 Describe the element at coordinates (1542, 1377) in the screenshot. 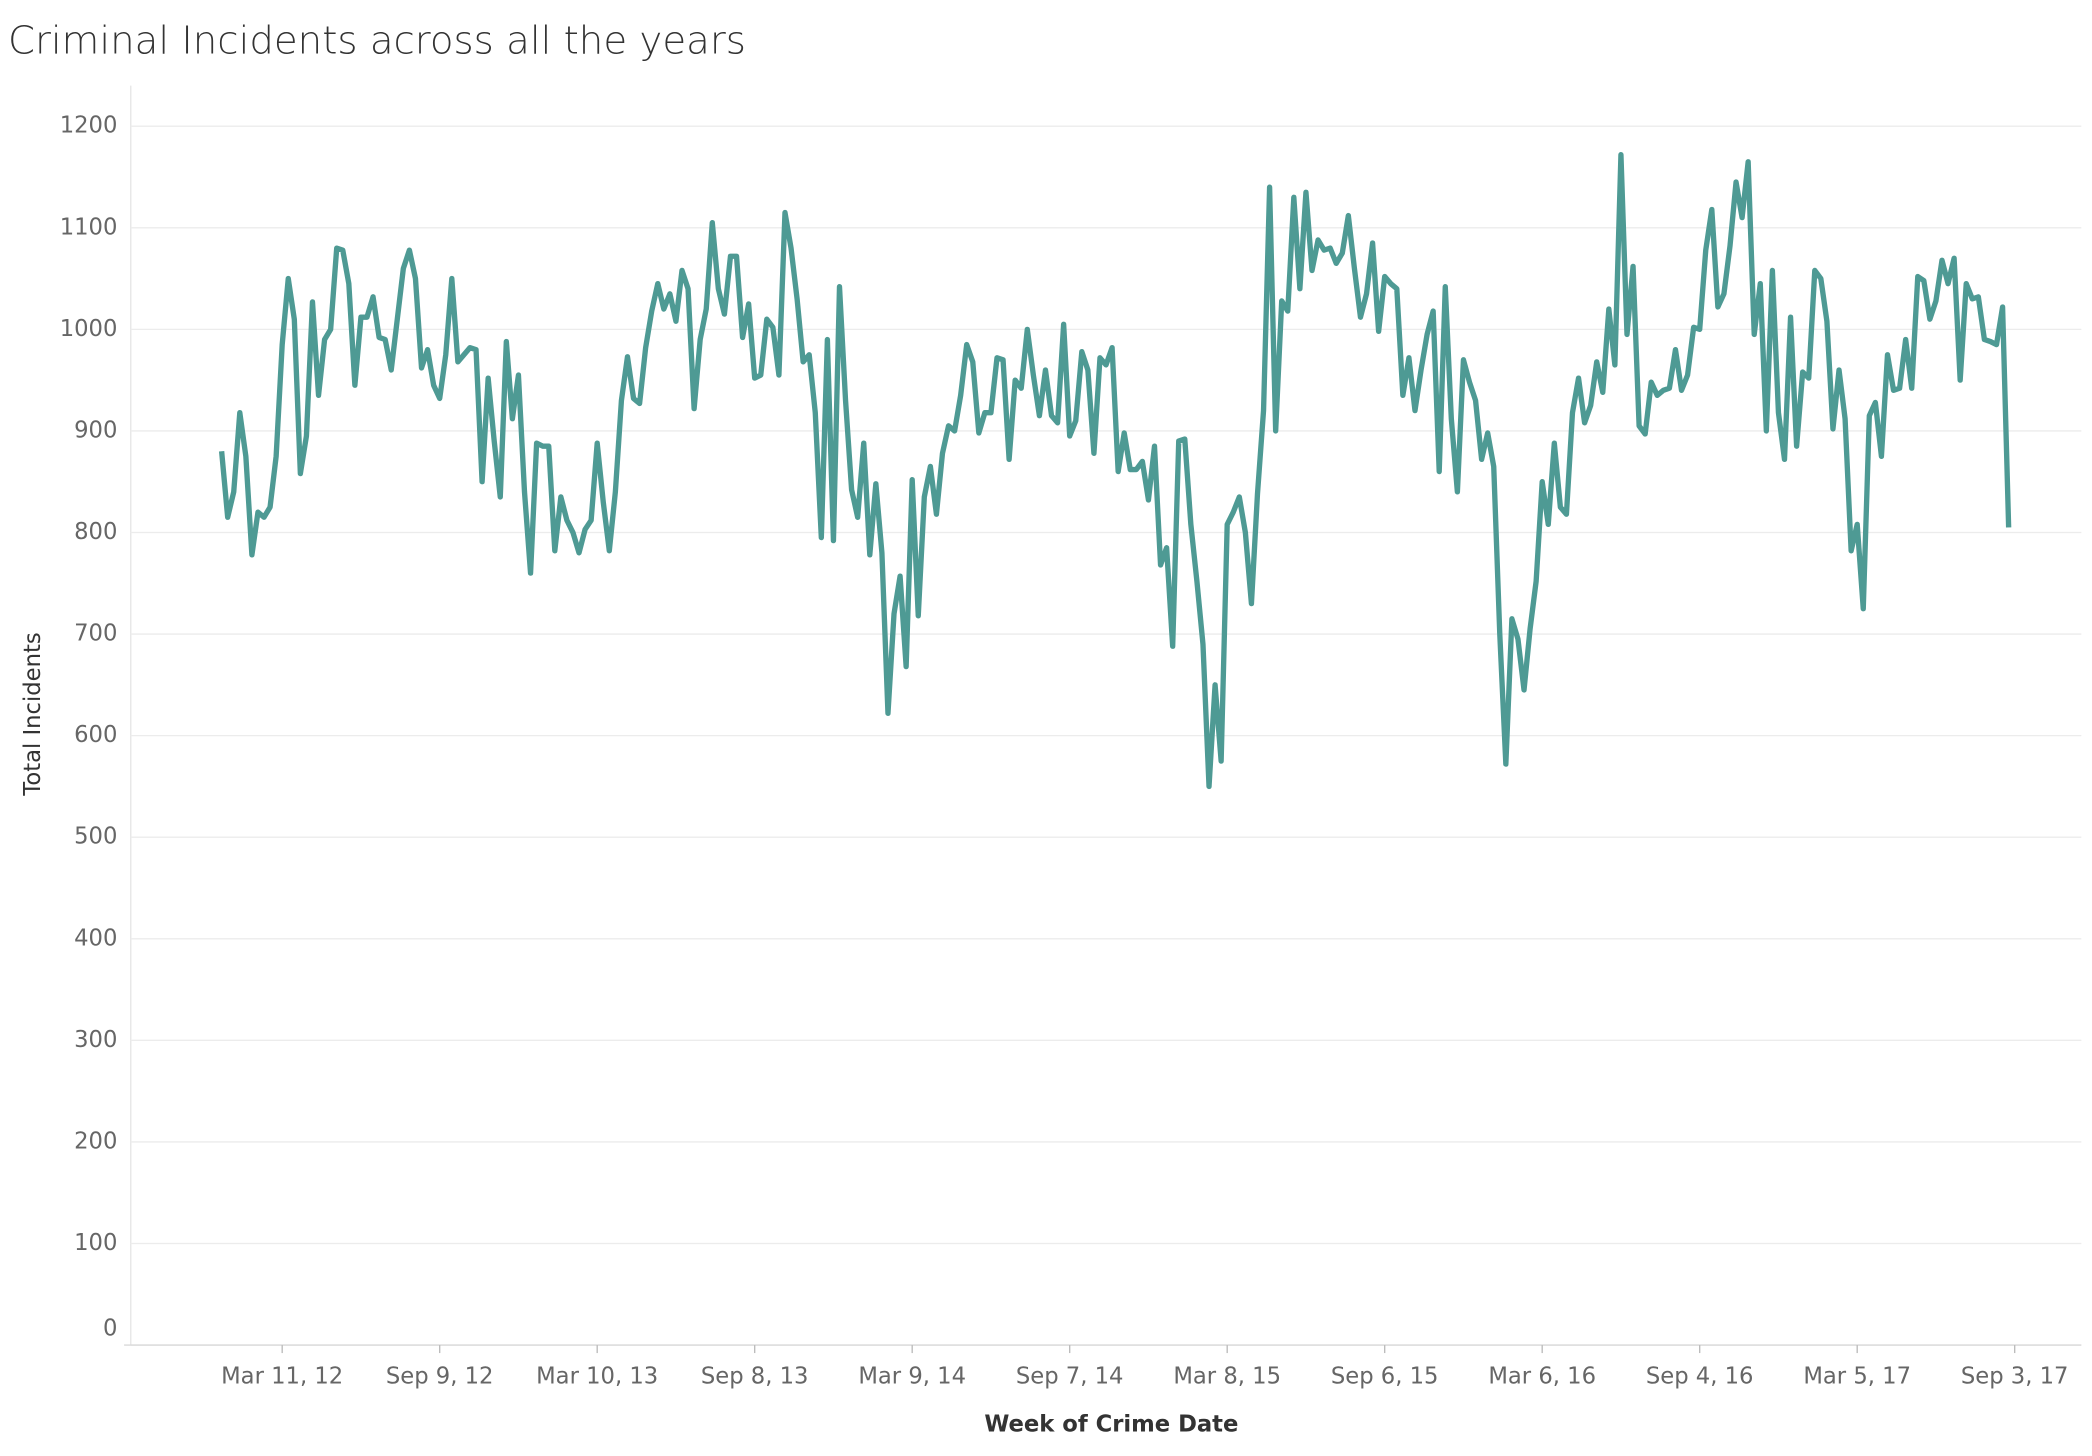

I see `x-tick-label: Mar 6, 16` at that location.